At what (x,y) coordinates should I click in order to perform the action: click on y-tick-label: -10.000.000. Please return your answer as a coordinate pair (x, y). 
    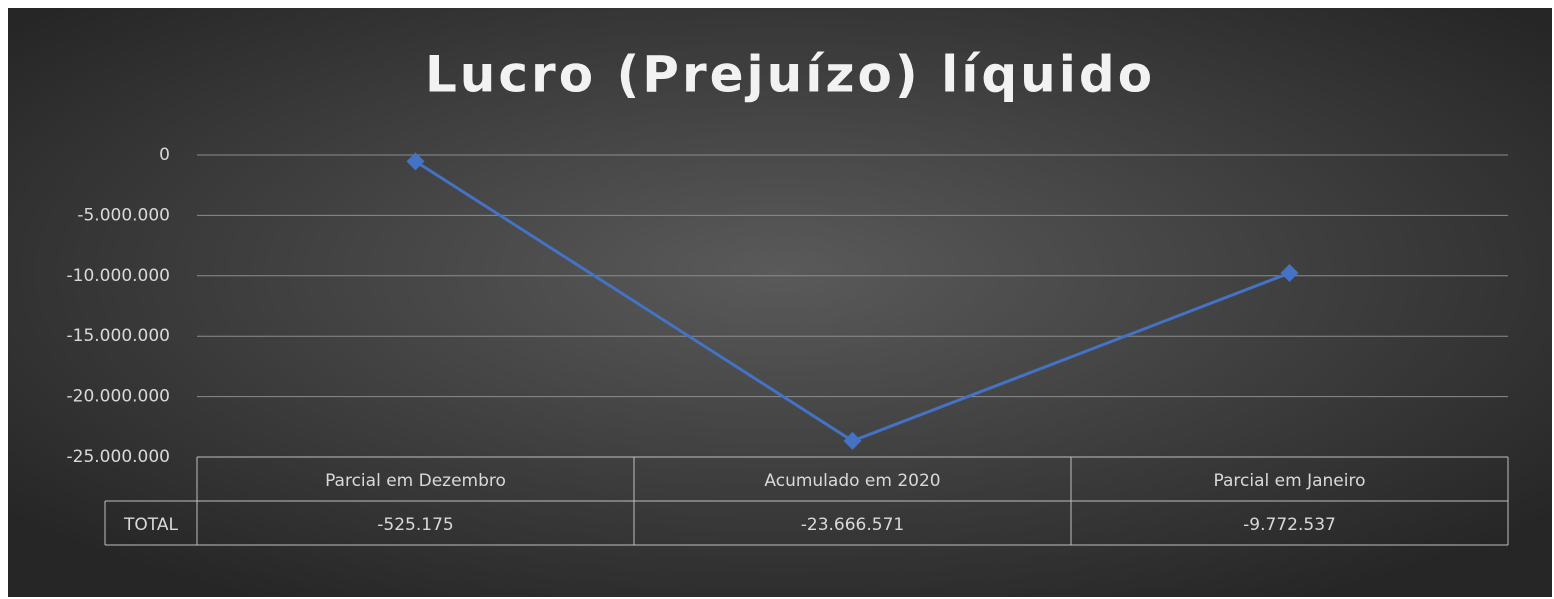
    Looking at the image, I should click on (118, 276).